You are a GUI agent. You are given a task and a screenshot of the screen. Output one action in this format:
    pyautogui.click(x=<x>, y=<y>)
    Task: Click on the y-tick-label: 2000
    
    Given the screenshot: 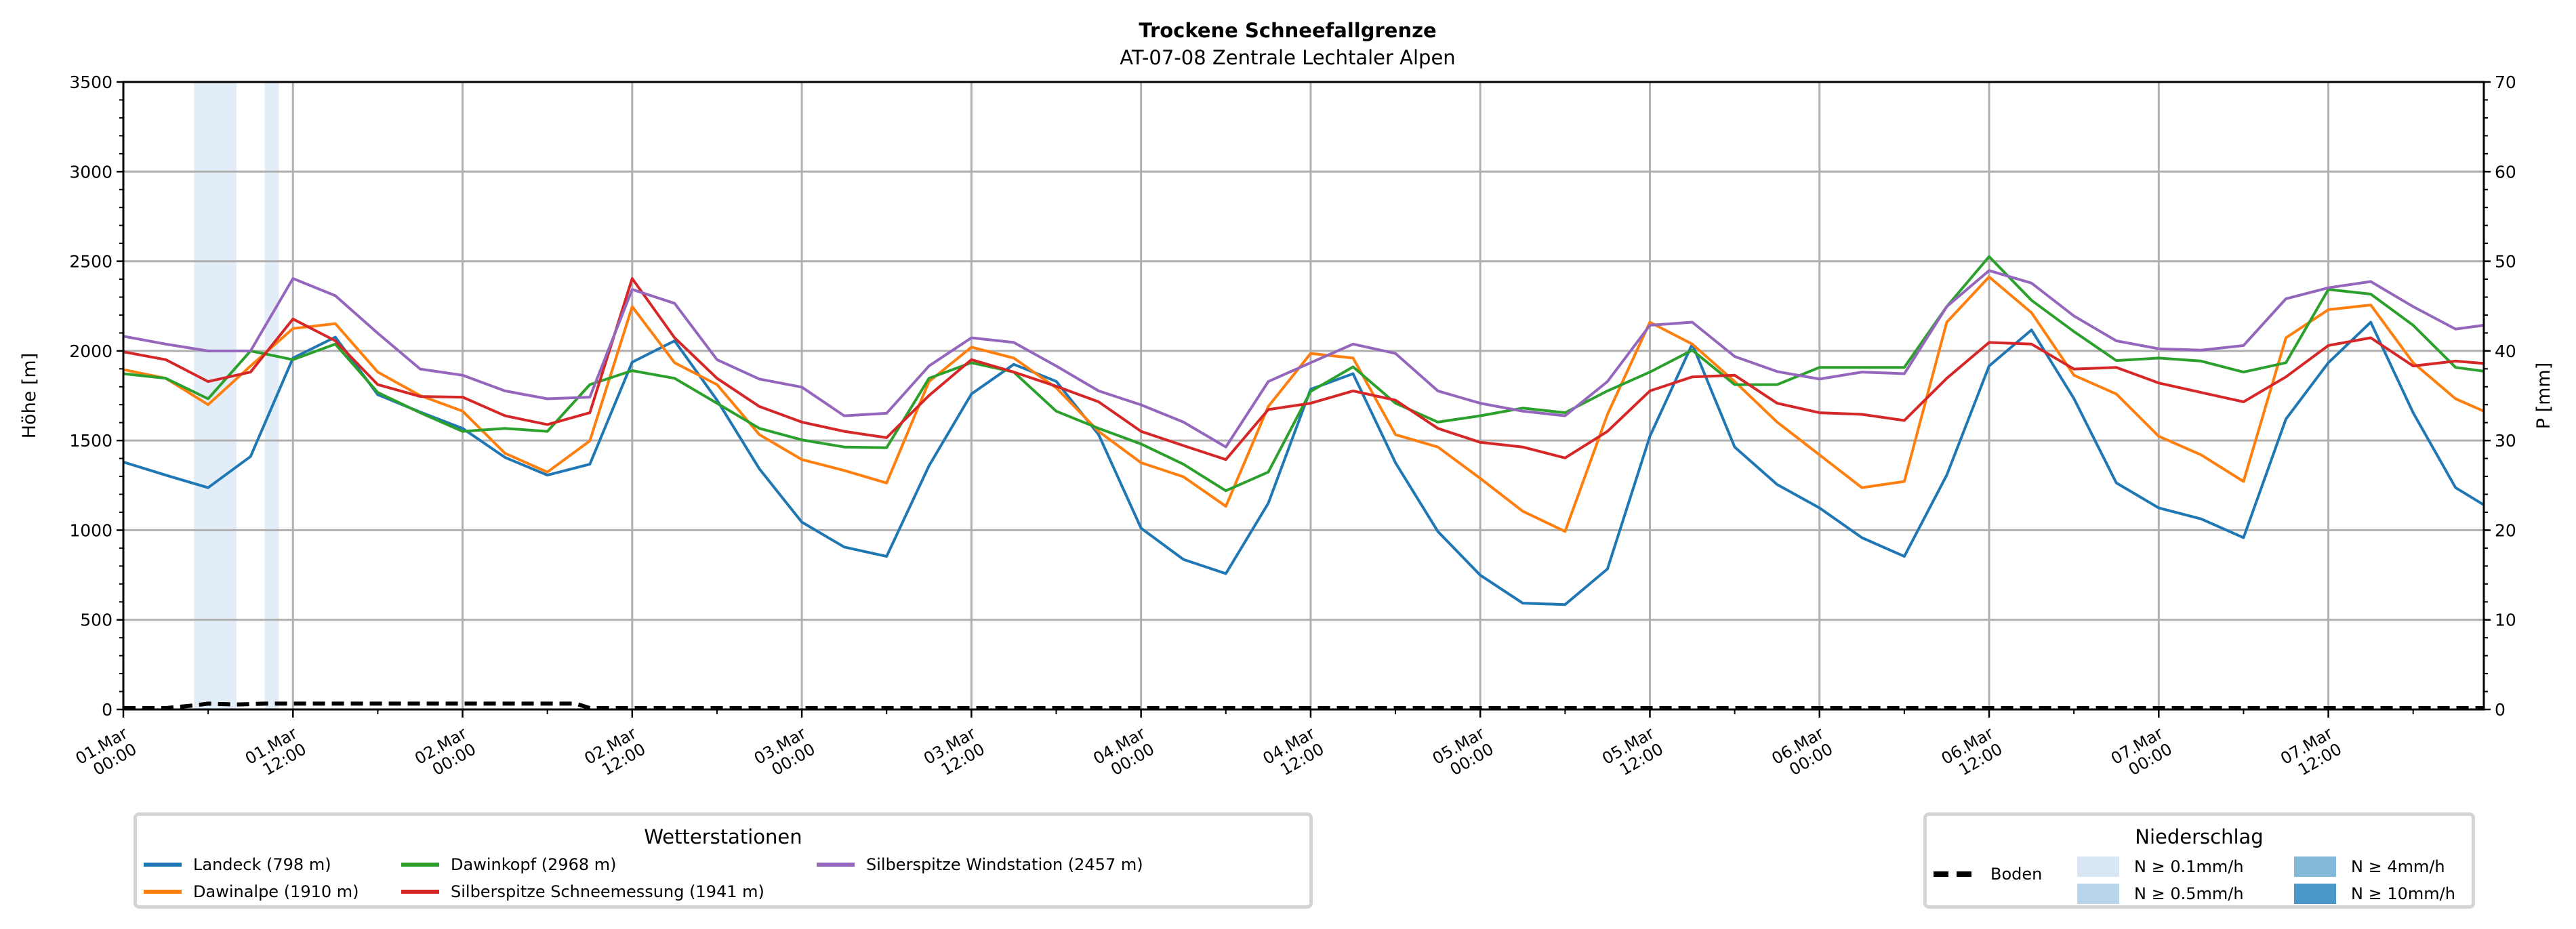 What is the action you would take?
    pyautogui.click(x=91, y=351)
    